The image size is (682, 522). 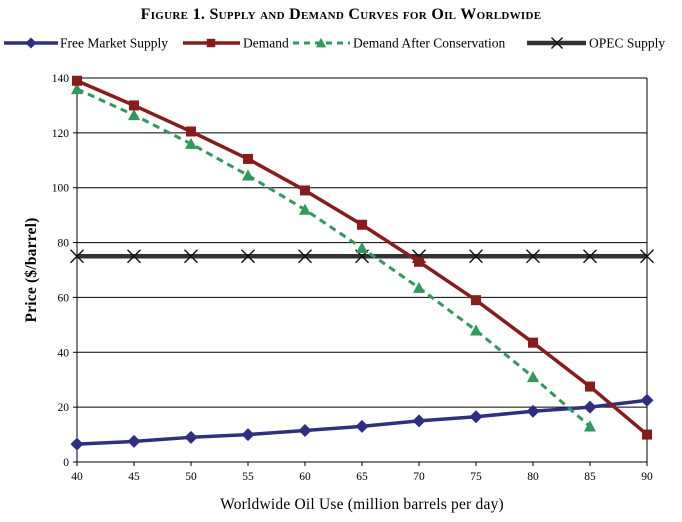 What do you see at coordinates (64, 244) in the screenshot?
I see `y-tick-label: 80` at bounding box center [64, 244].